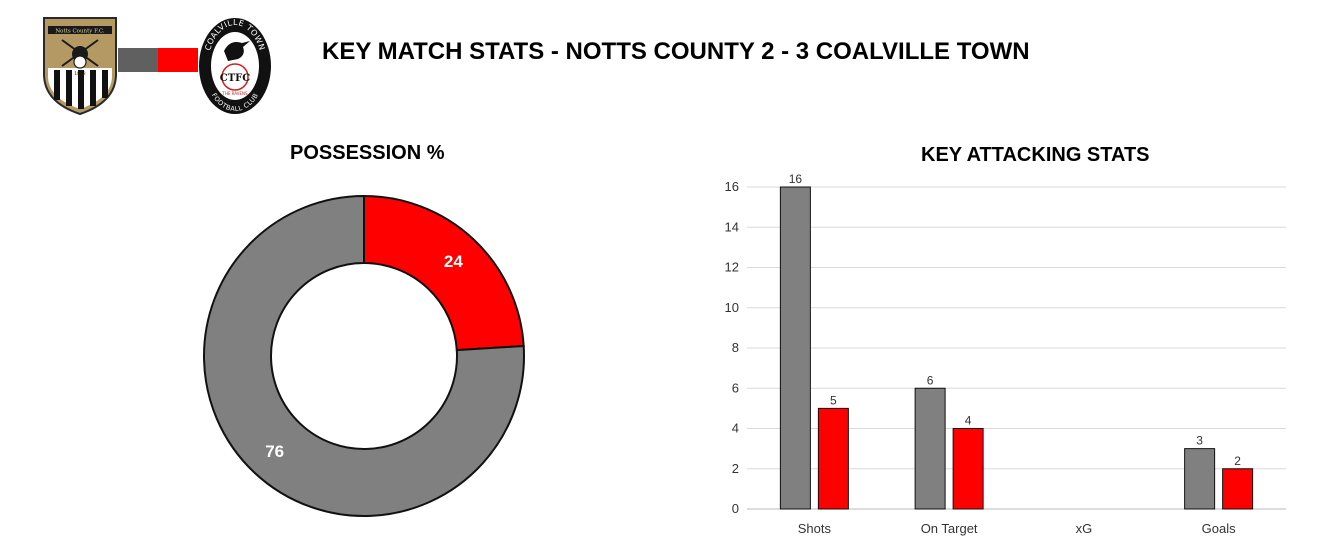  What do you see at coordinates (274, 451) in the screenshot?
I see `donut-data-label: 76` at bounding box center [274, 451].